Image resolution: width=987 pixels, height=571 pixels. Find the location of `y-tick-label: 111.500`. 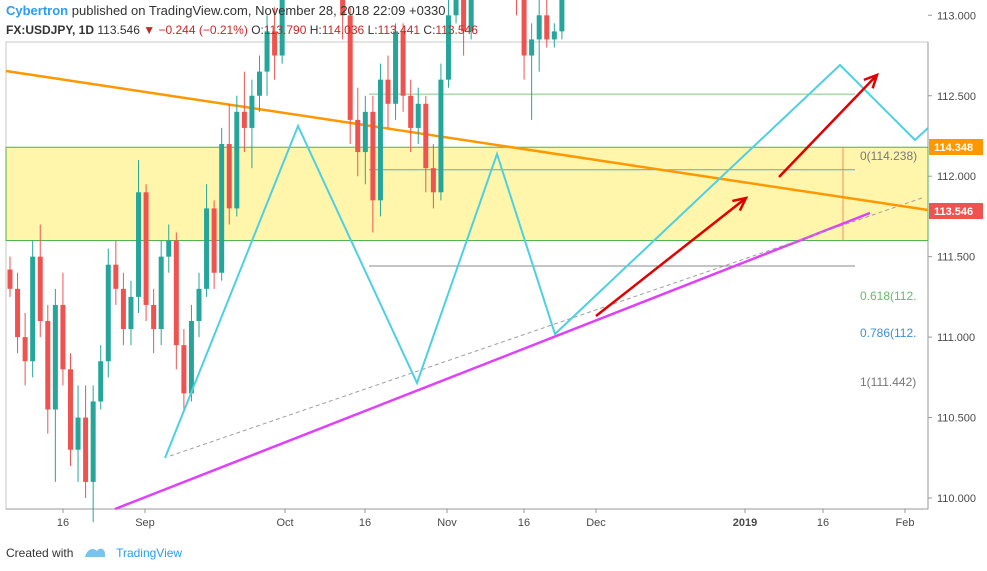

y-tick-label: 111.500 is located at coordinates (956, 258).